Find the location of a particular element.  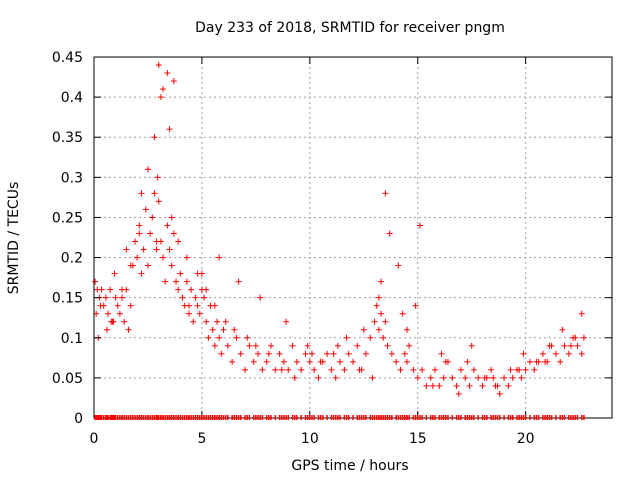

y-tick-label: 0 is located at coordinates (78, 419).